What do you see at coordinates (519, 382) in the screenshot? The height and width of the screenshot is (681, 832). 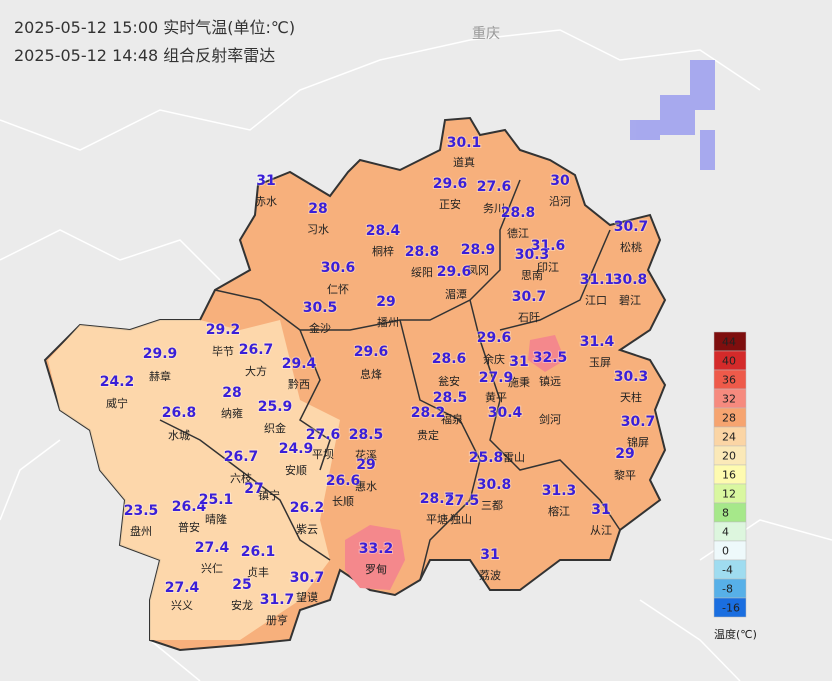 I see `station-name: 施秉` at bounding box center [519, 382].